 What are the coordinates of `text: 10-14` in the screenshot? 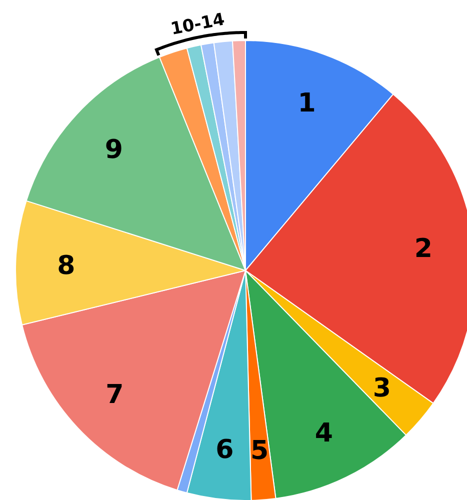 It's located at (198, 25).